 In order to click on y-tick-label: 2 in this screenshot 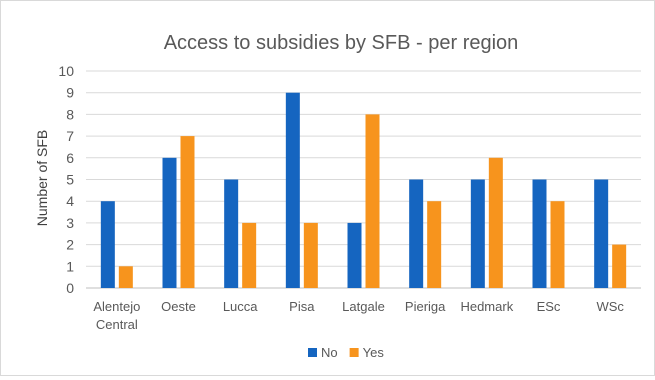, I will do `click(70, 245)`.